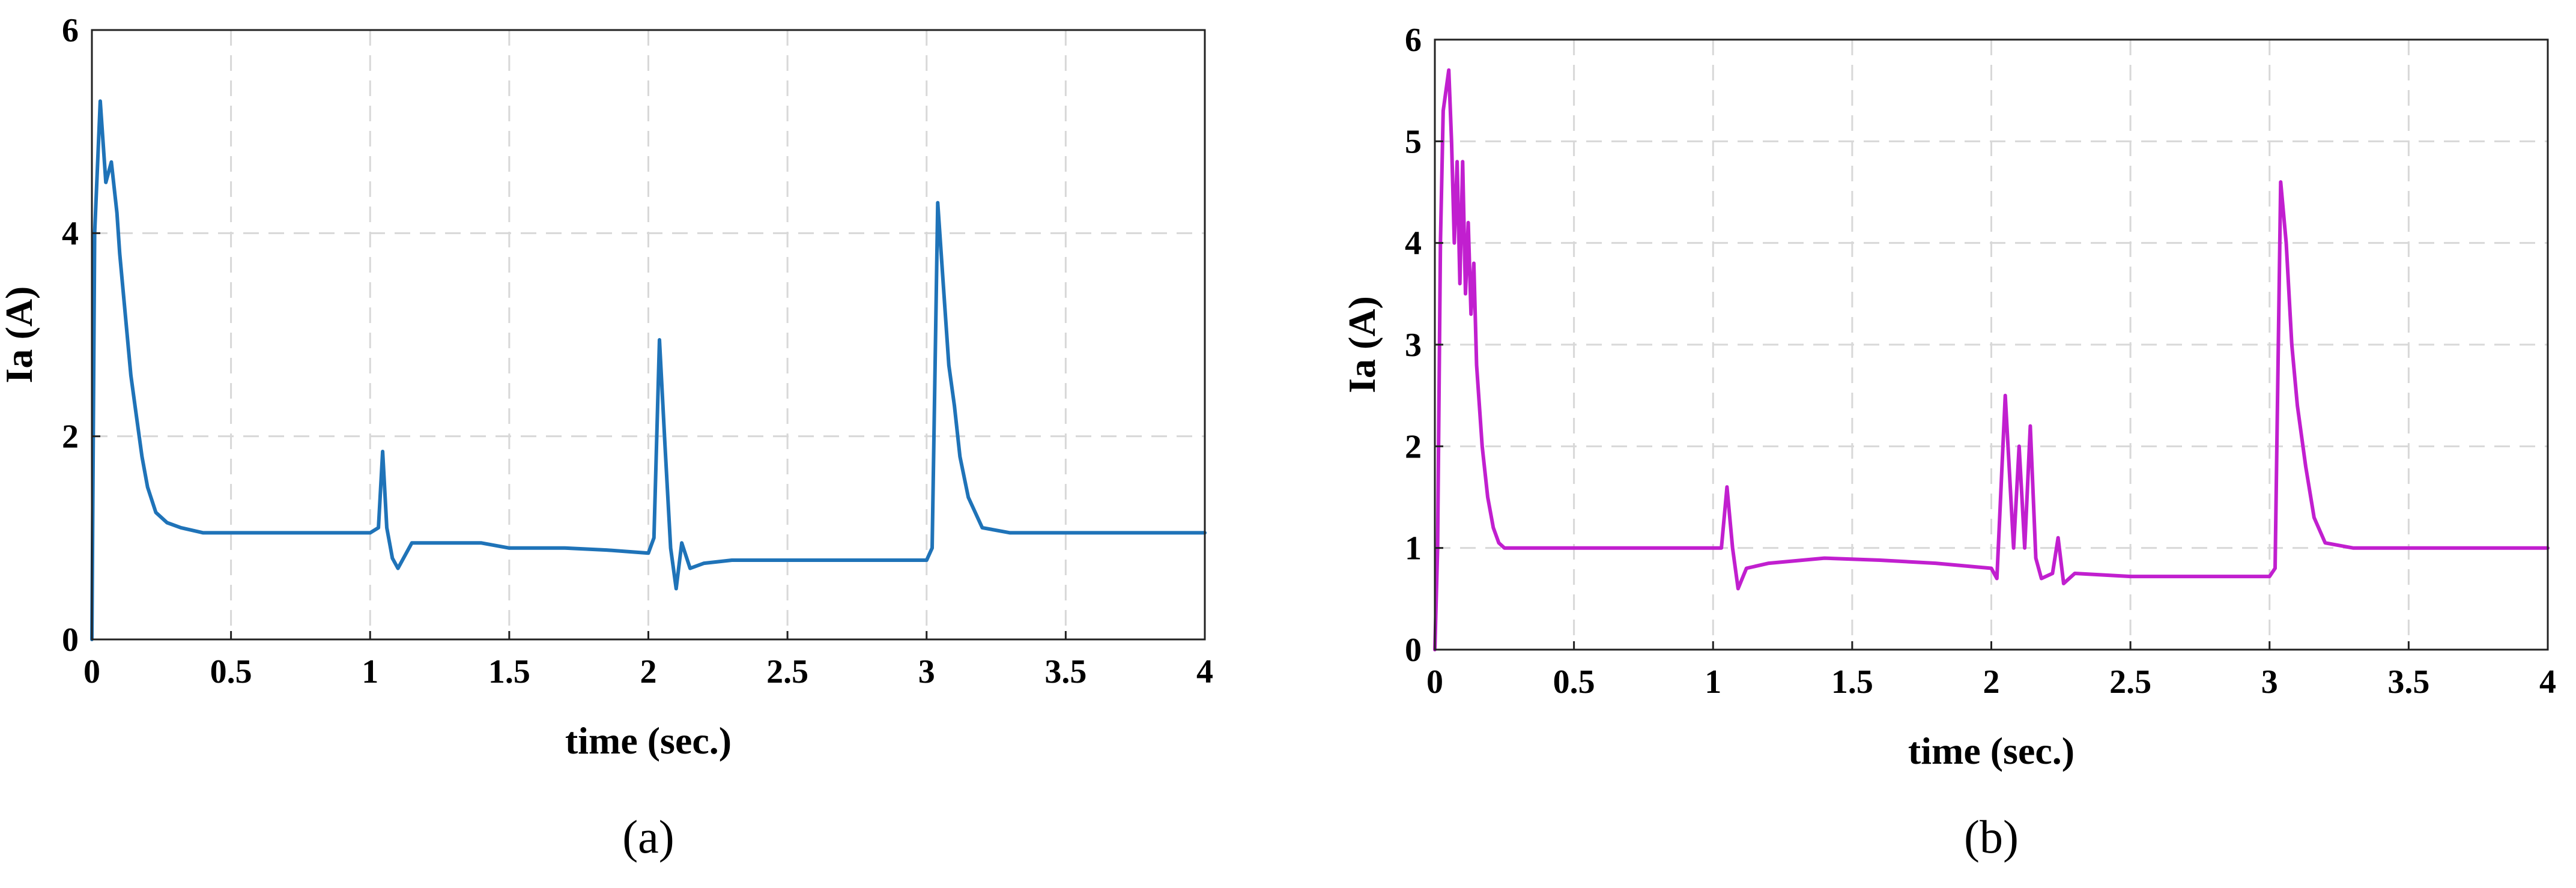 This screenshot has width=2576, height=888. I want to click on panel-label: (a), so click(648, 837).